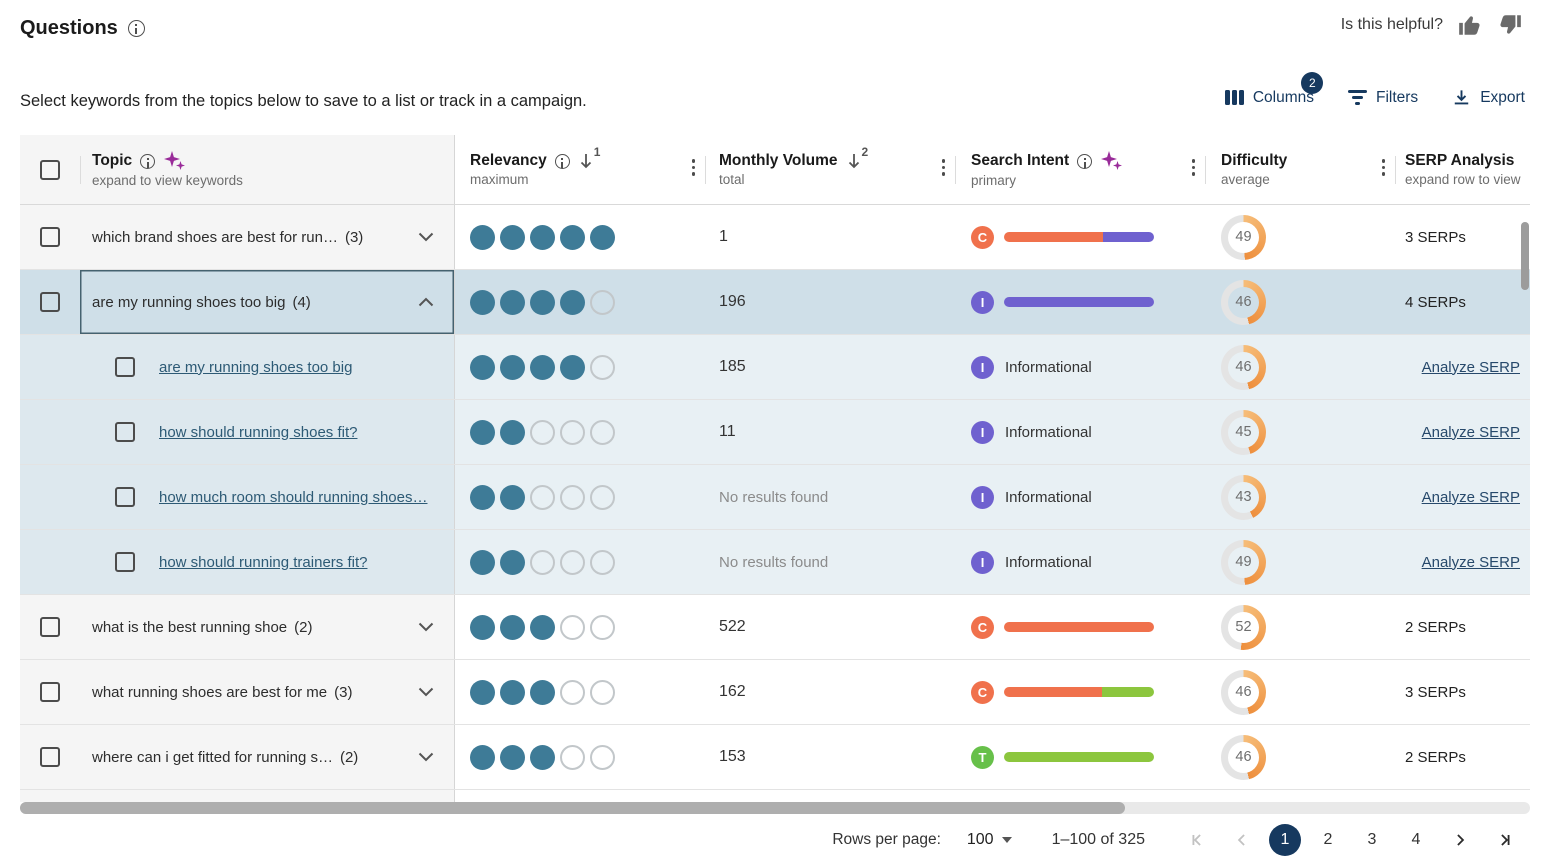 The image size is (1561, 864). What do you see at coordinates (1243, 562) in the screenshot?
I see `difficulty-donut: 49` at bounding box center [1243, 562].